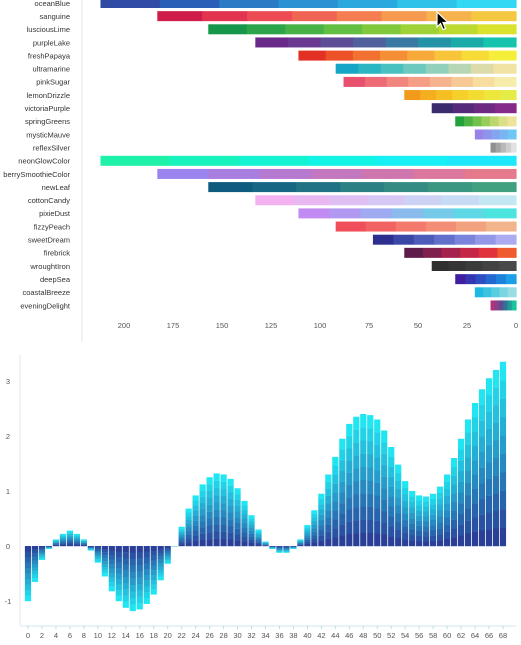  Describe the element at coordinates (49, 55) in the screenshot. I see `category-label: freshPapaya` at that location.